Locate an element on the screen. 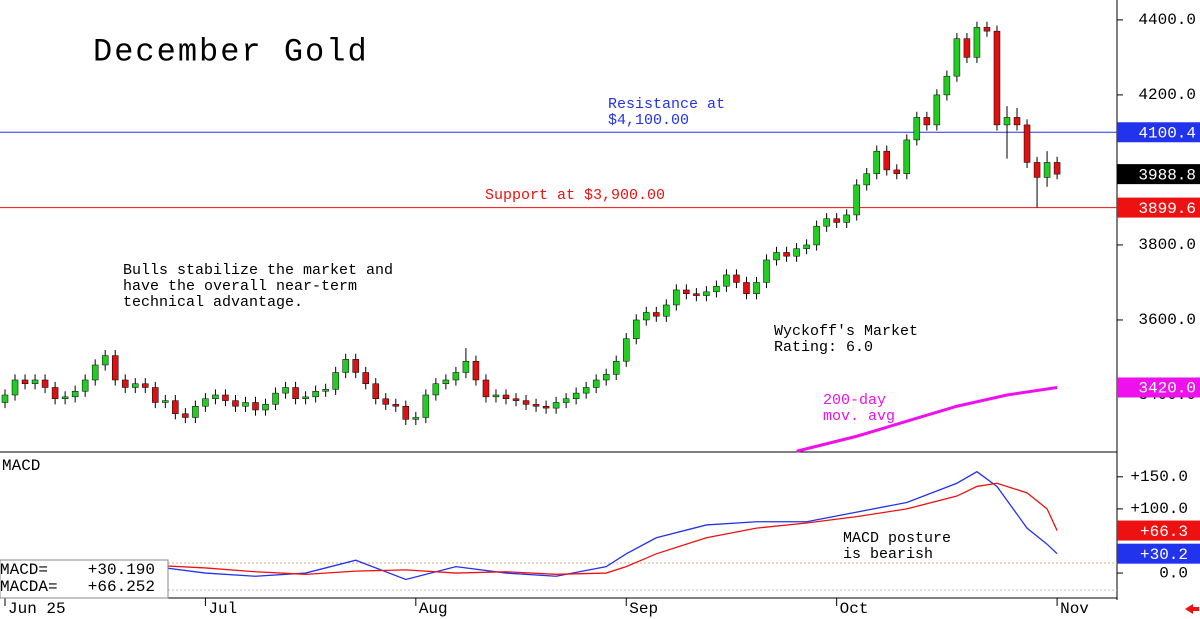 The width and height of the screenshot is (1200, 619). y-tick-label: +150.0 is located at coordinates (1159, 477).